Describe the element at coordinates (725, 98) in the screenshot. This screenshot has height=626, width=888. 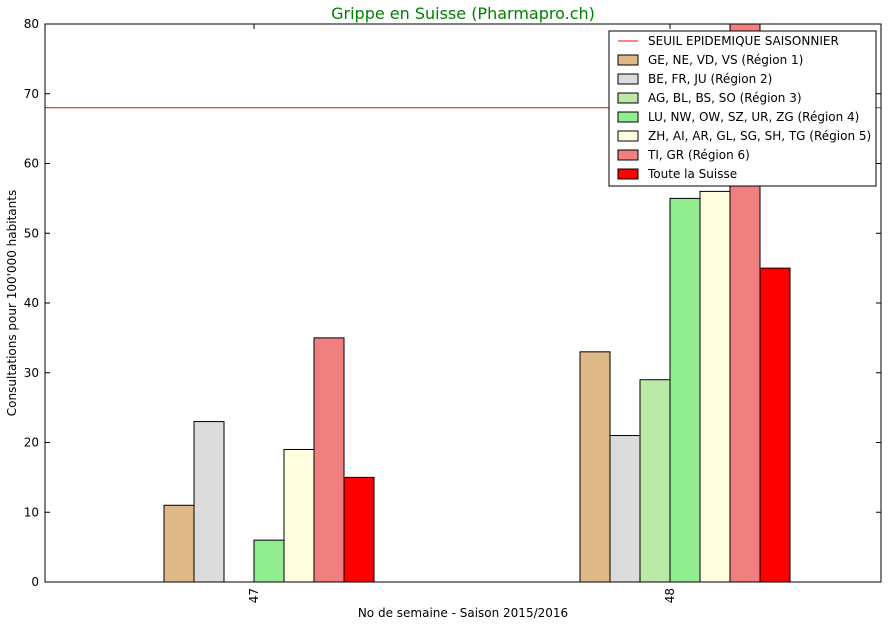
I see `legend-label: AG, BL, BS, SO (Région 3)` at that location.